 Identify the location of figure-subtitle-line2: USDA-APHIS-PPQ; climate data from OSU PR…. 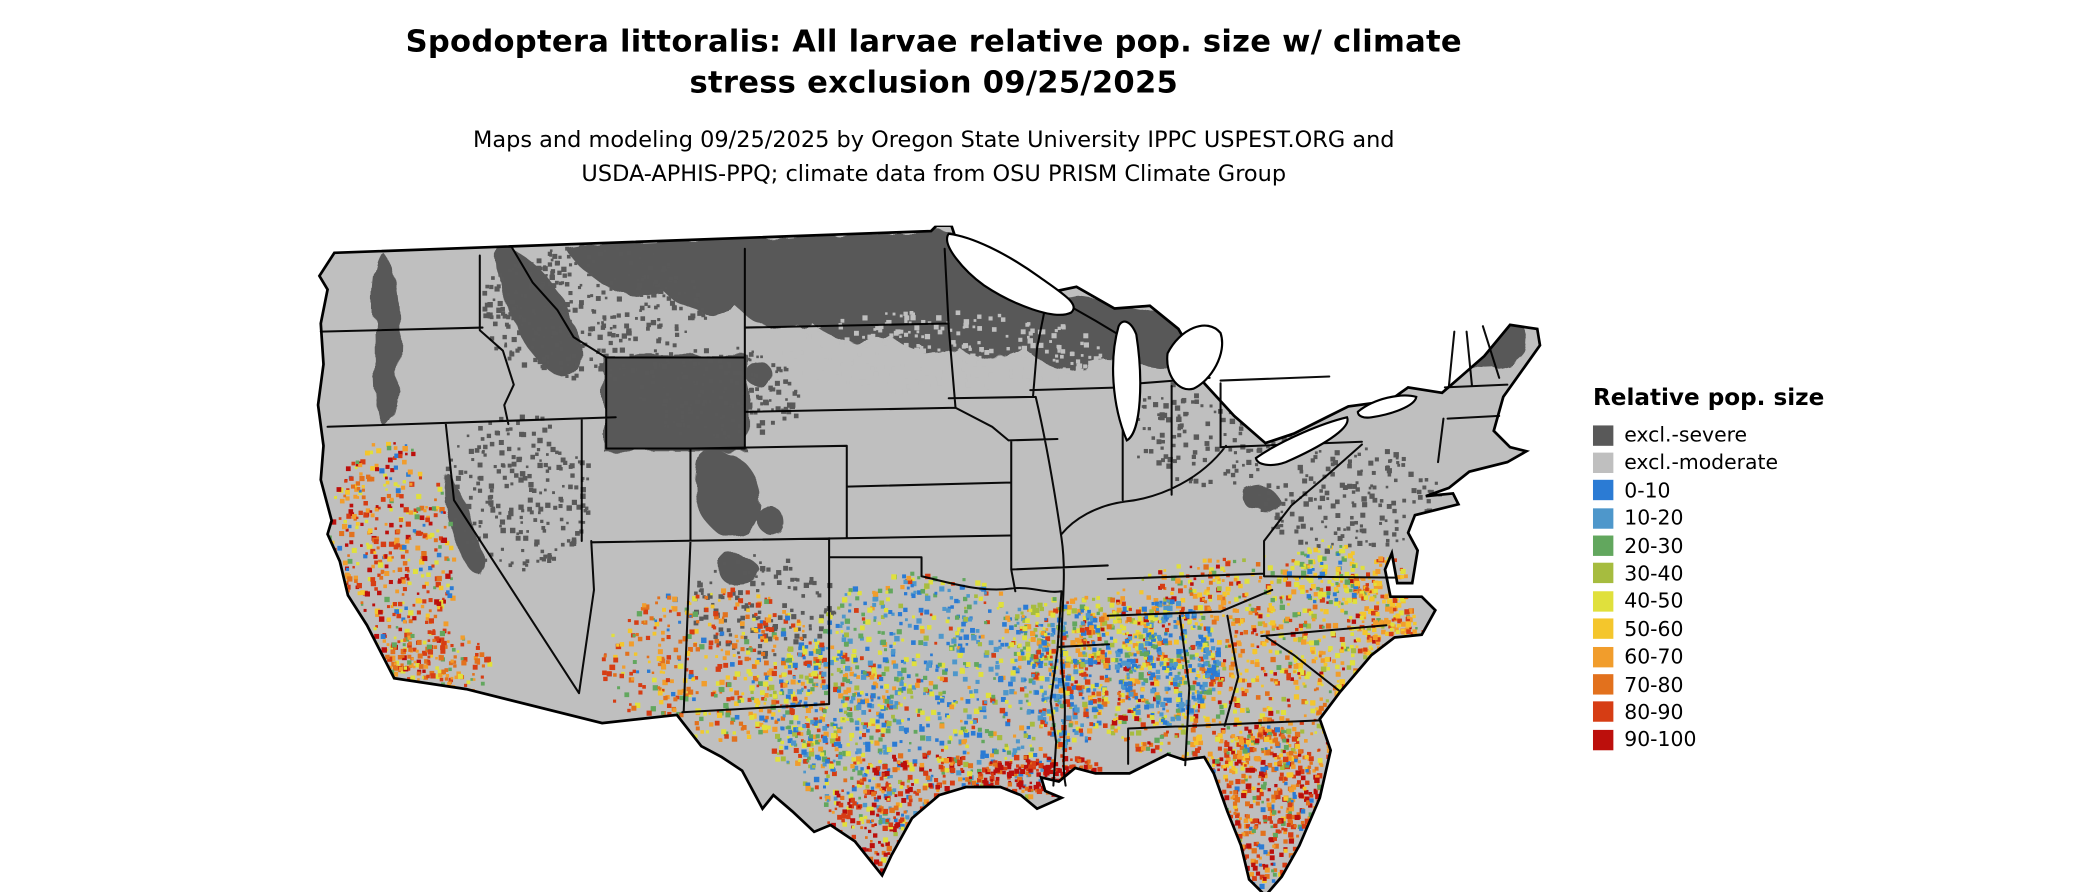
(934, 173).